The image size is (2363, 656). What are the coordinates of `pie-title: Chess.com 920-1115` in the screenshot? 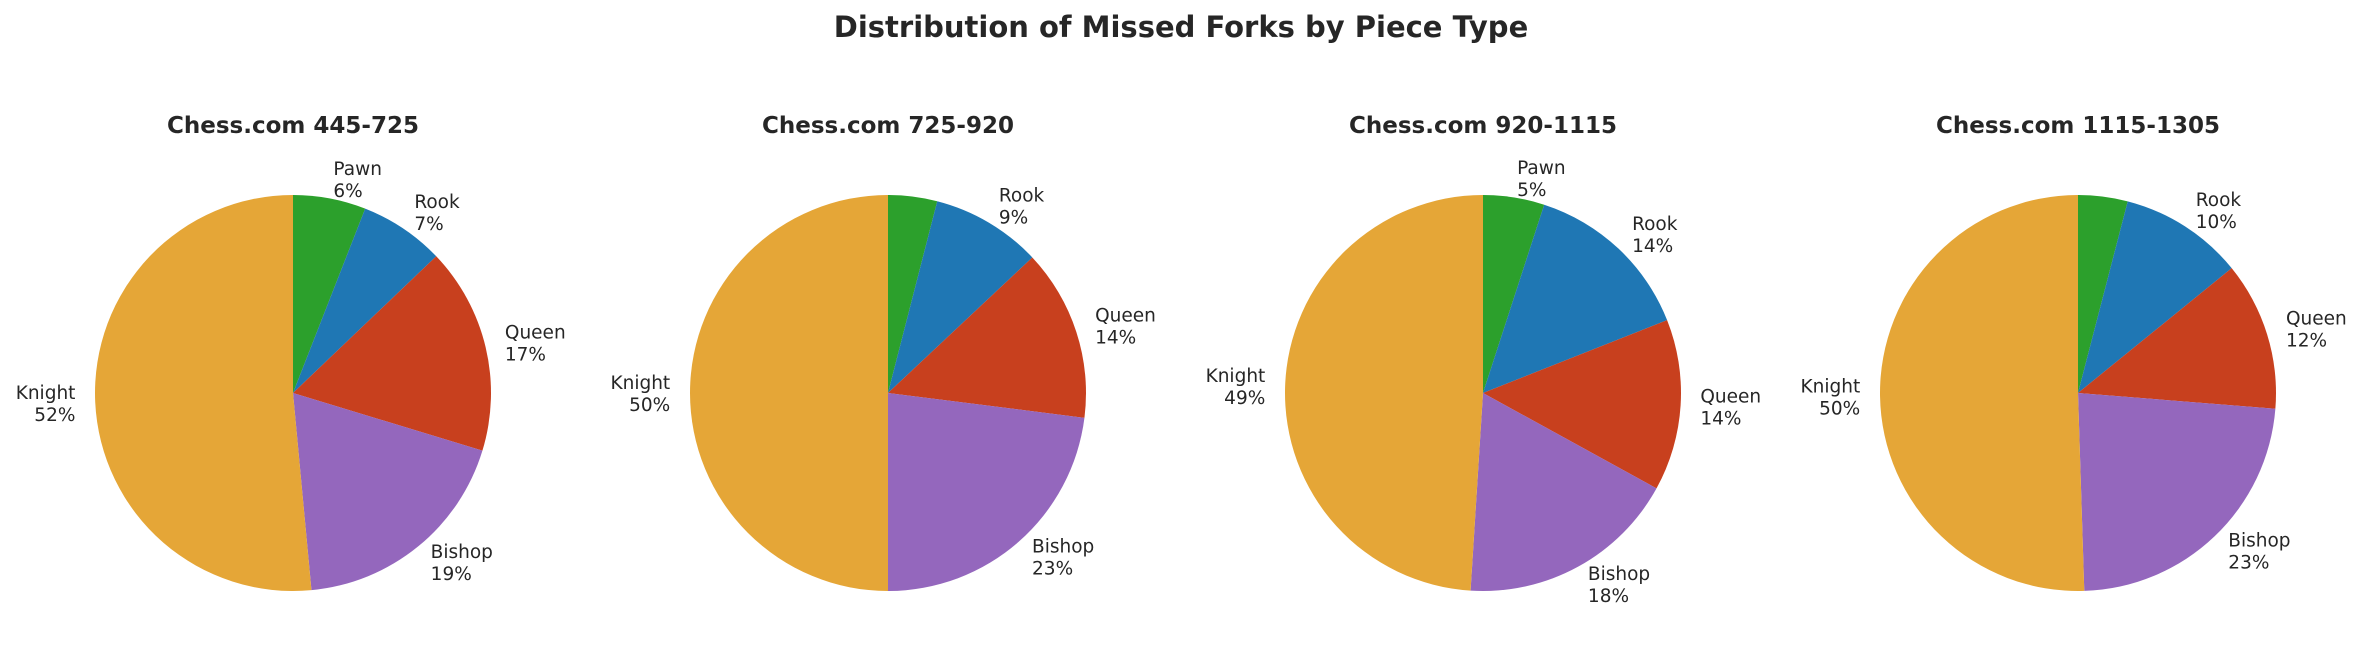 It's located at (1483, 126).